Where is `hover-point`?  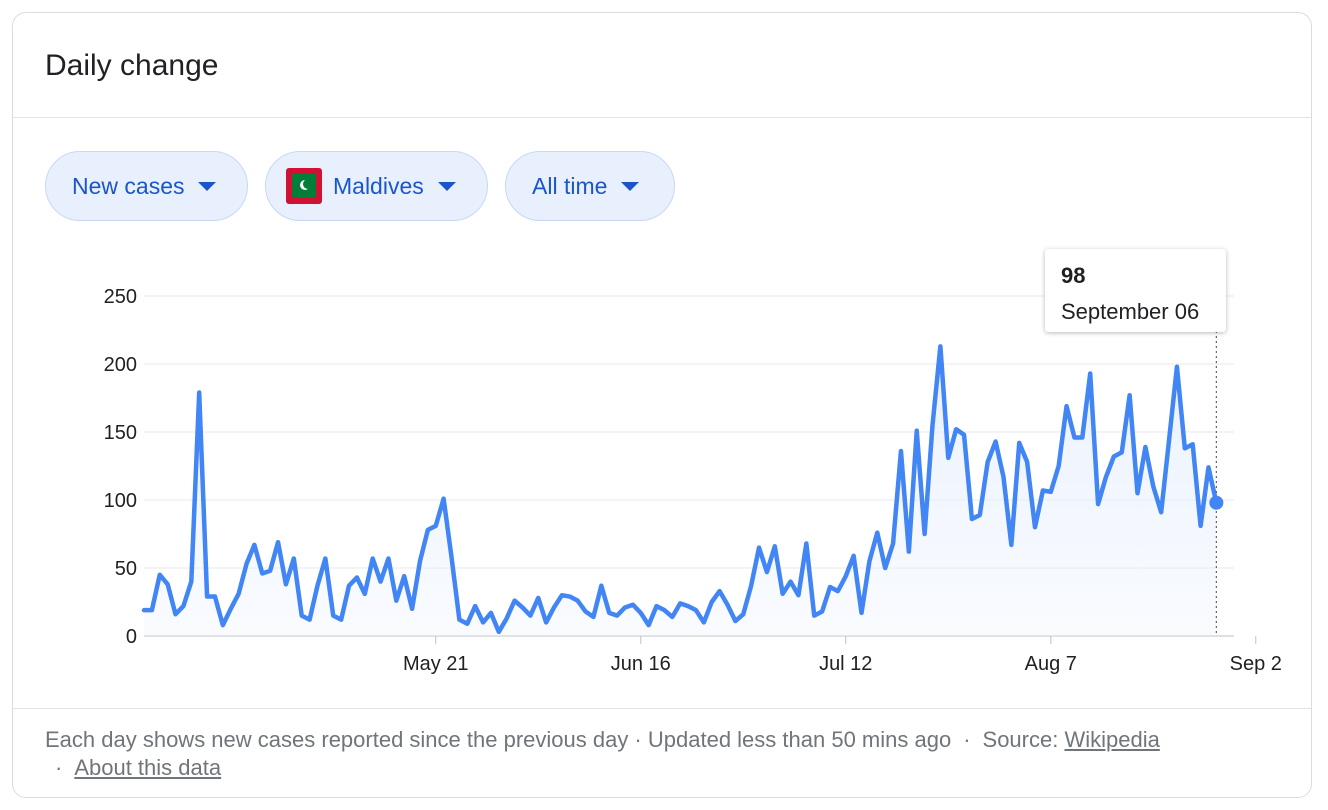 hover-point is located at coordinates (1216, 502).